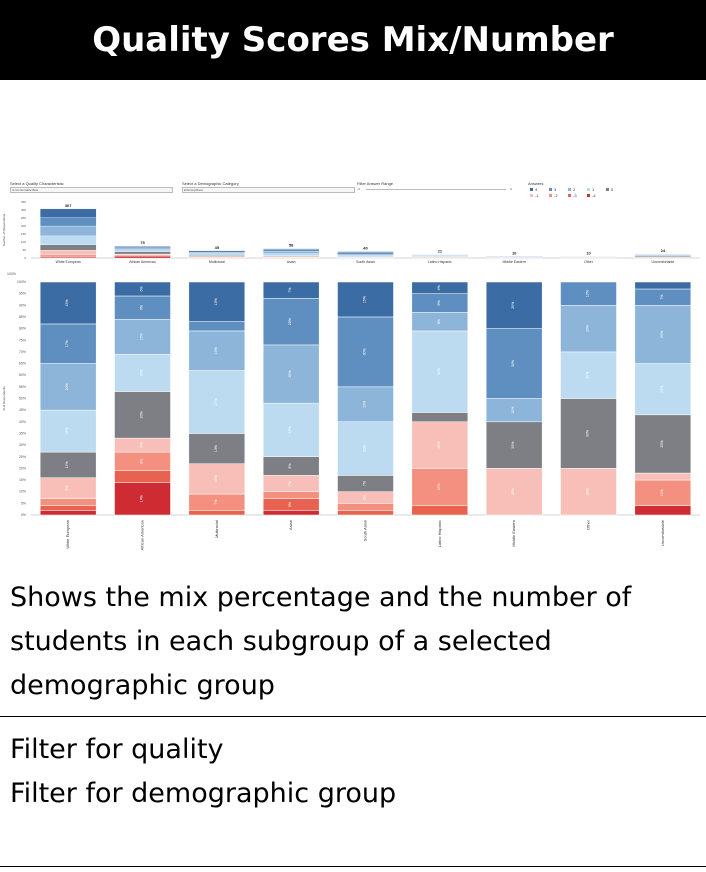  What do you see at coordinates (142, 445) in the screenshot?
I see `segment-label: 6%` at bounding box center [142, 445].